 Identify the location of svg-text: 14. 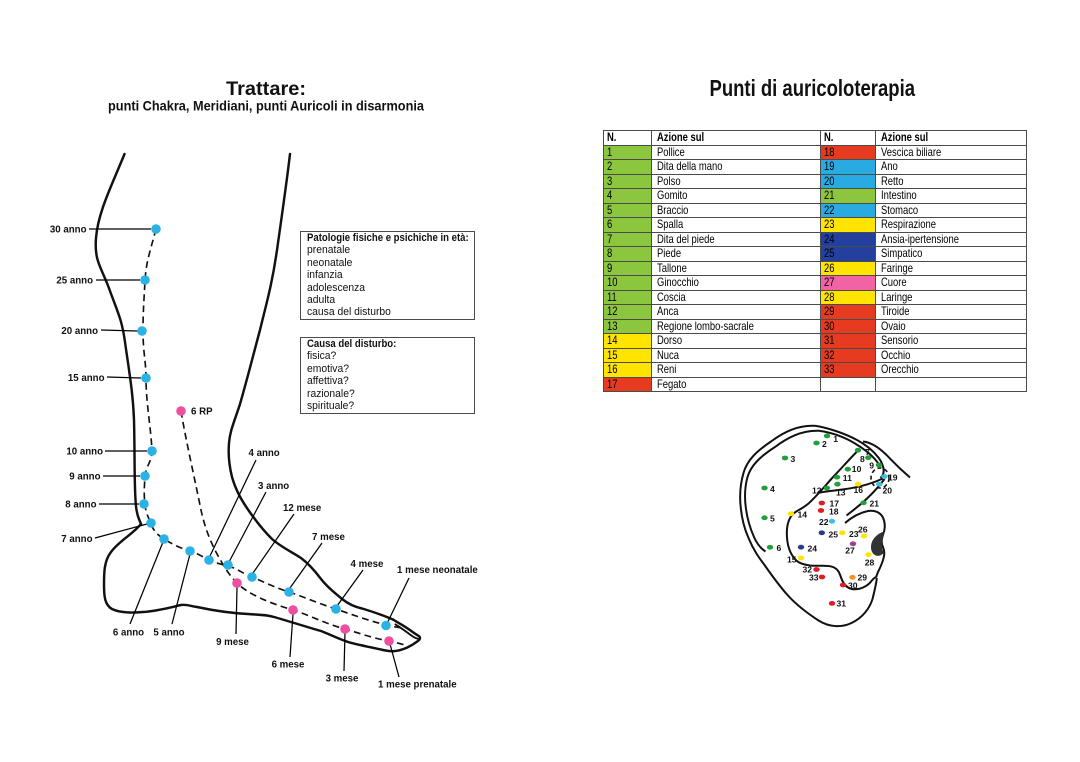
(803, 515).